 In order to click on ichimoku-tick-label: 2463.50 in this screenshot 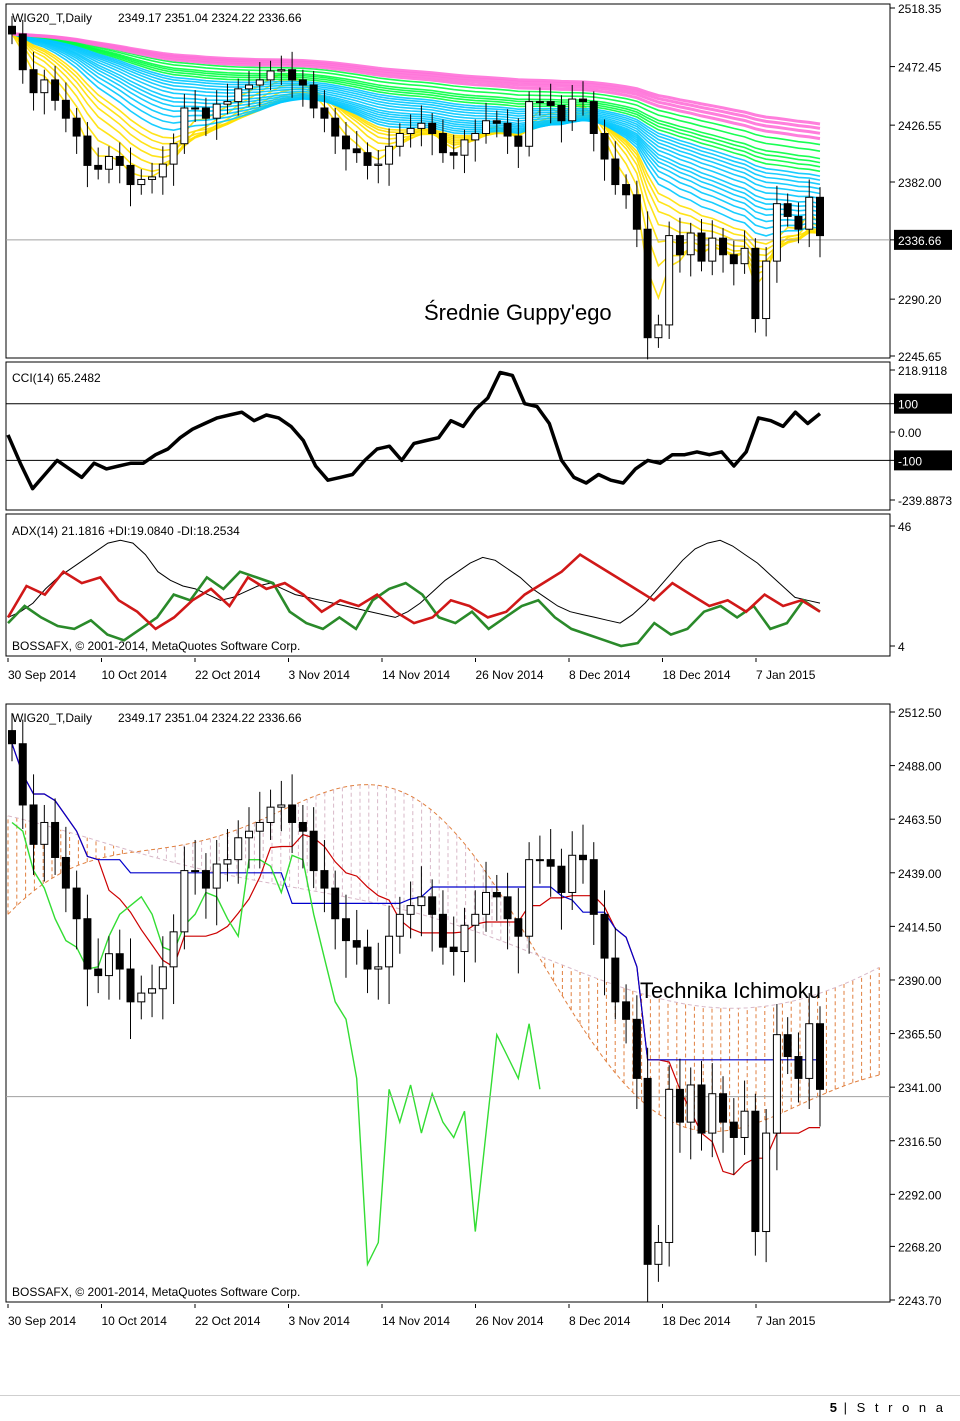, I will do `click(920, 820)`.